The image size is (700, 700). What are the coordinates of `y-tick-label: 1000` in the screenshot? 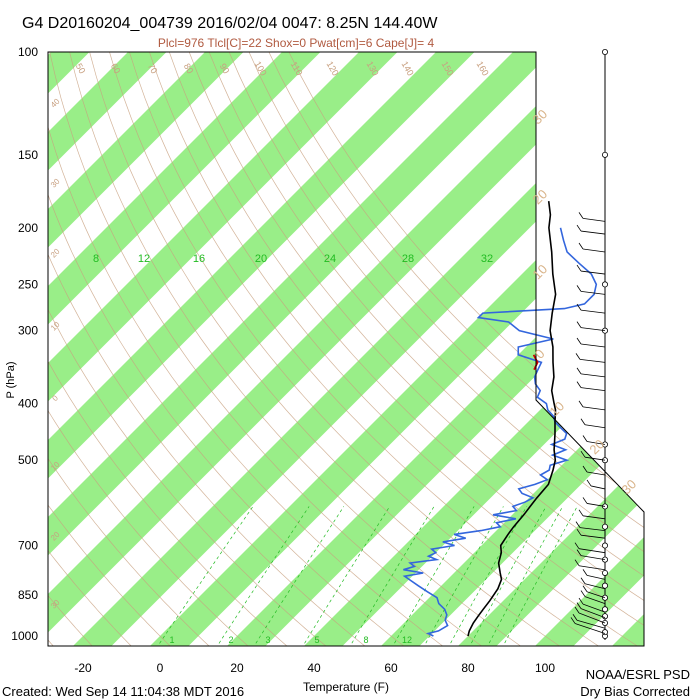 It's located at (24, 636).